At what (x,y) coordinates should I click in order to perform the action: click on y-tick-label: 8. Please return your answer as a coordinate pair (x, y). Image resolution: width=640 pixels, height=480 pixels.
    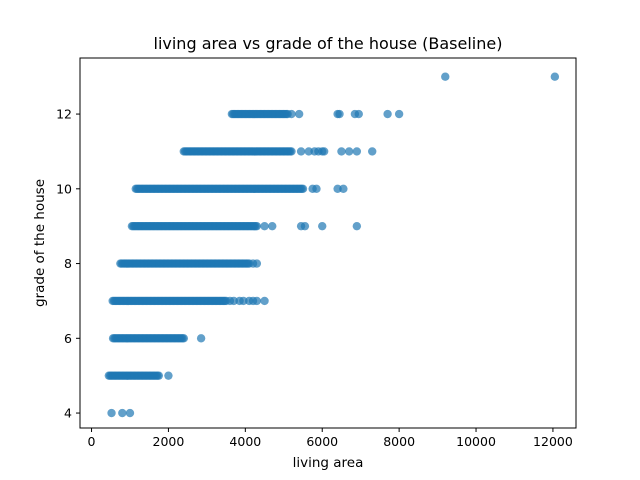
    Looking at the image, I should click on (68, 263).